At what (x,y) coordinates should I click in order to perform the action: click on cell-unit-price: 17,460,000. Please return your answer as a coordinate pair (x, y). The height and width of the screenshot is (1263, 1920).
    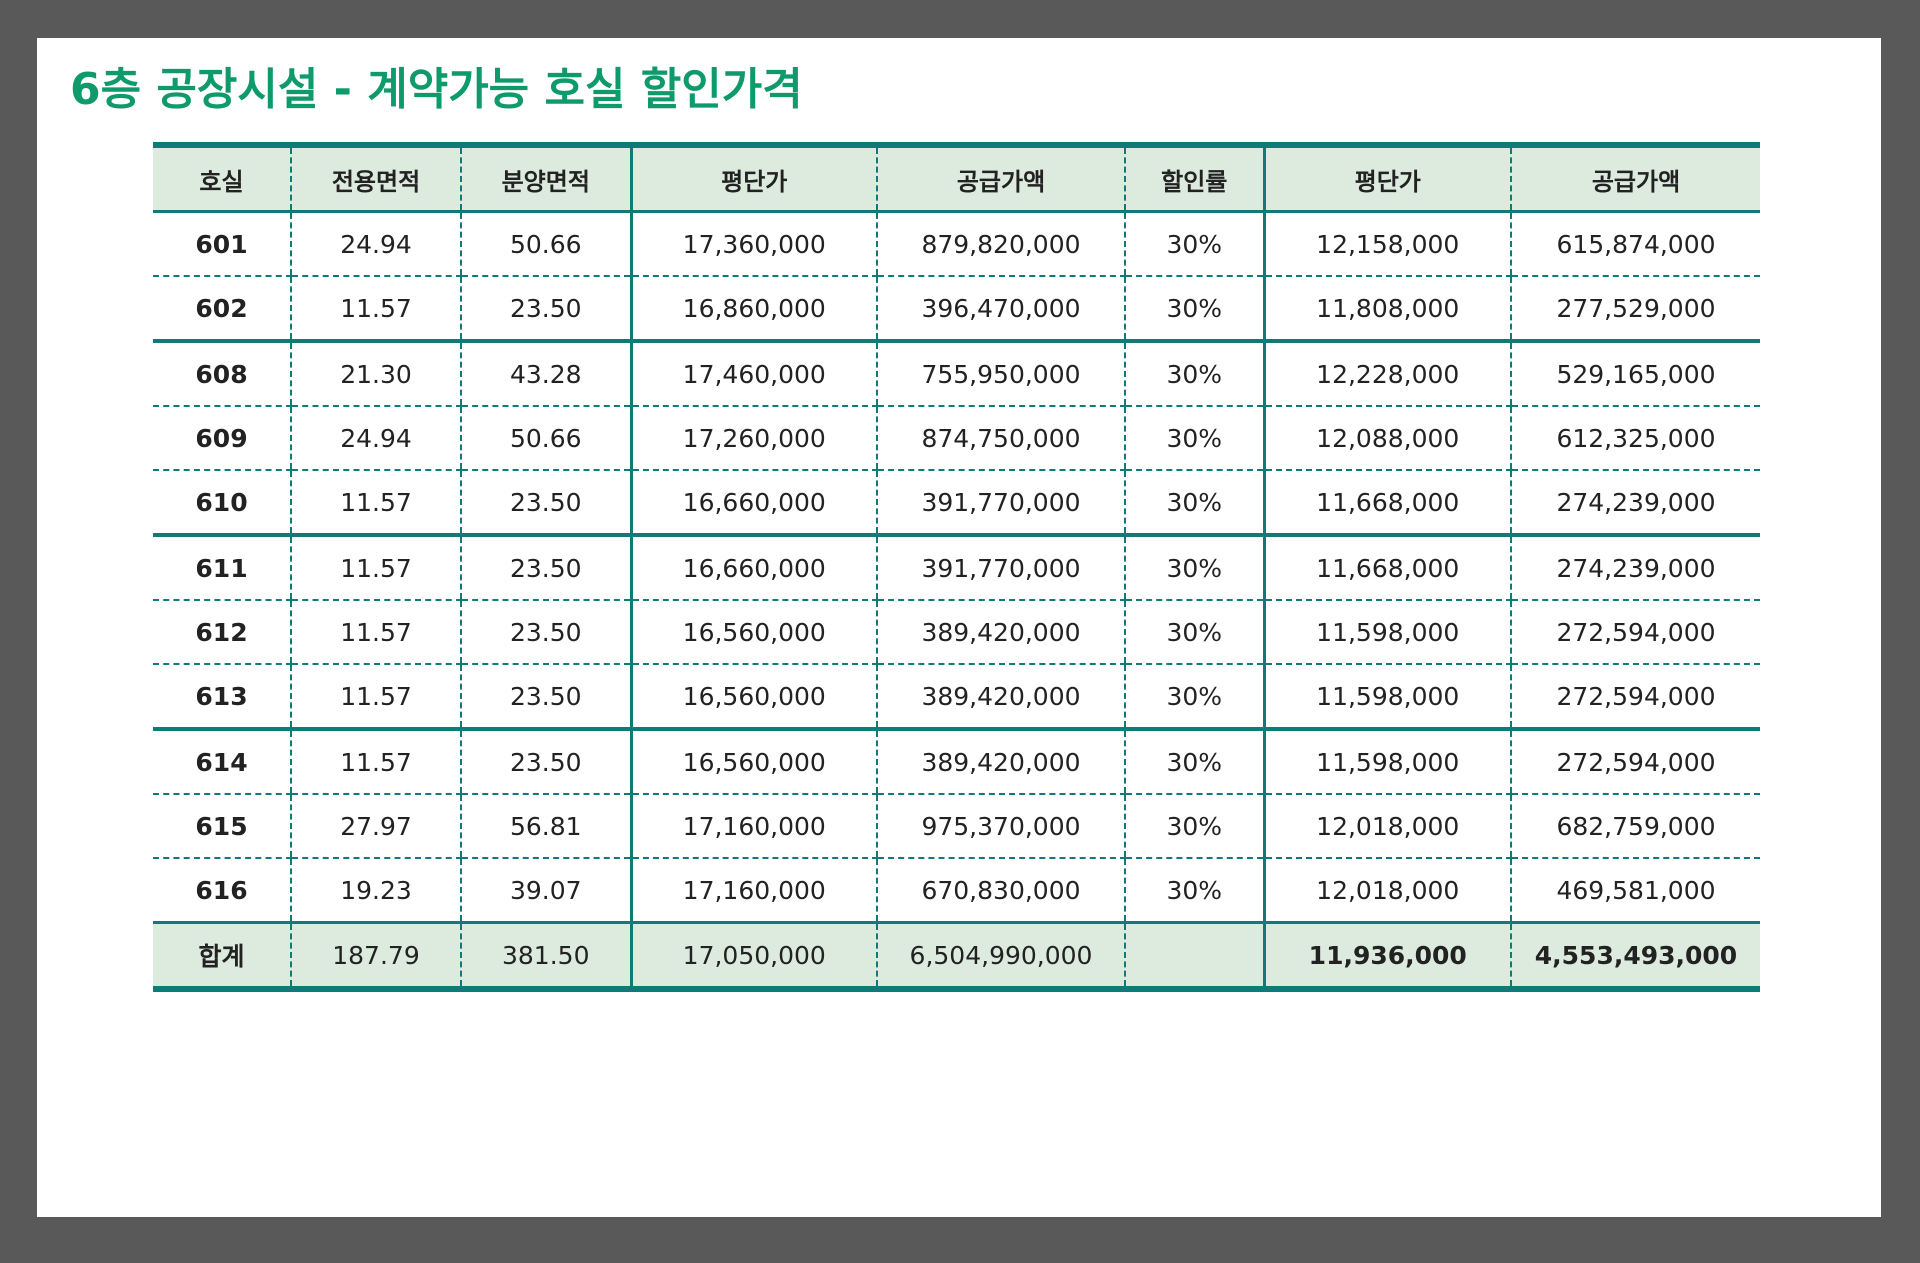
    Looking at the image, I should click on (753, 374).